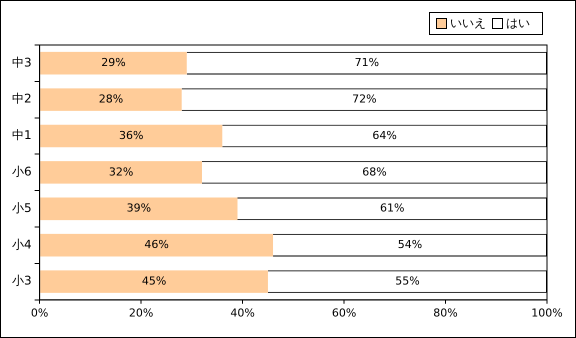  Describe the element at coordinates (384, 135) in the screenshot. I see `text: 64%` at that location.